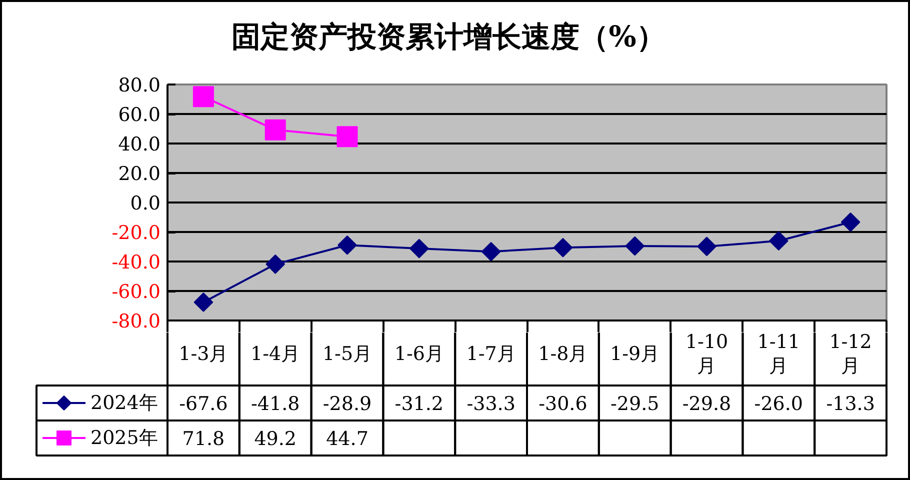 The image size is (910, 480). Describe the element at coordinates (635, 354) in the screenshot. I see `x-tick-label: 1-9月` at that location.